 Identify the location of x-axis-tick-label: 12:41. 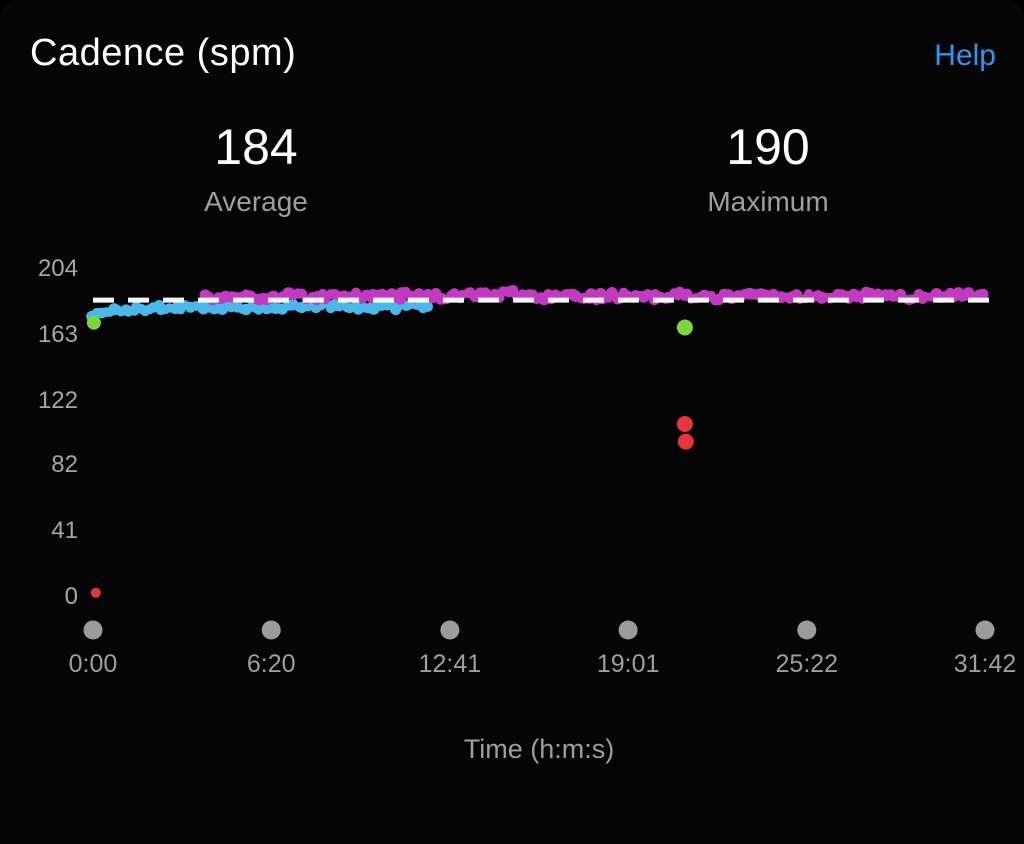
(450, 664).